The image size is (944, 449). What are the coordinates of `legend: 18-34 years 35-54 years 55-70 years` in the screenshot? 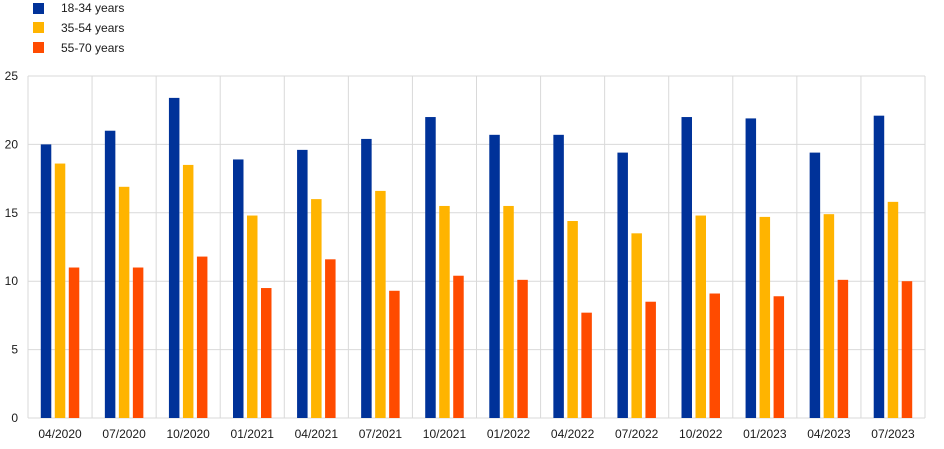 It's located at (78, 28).